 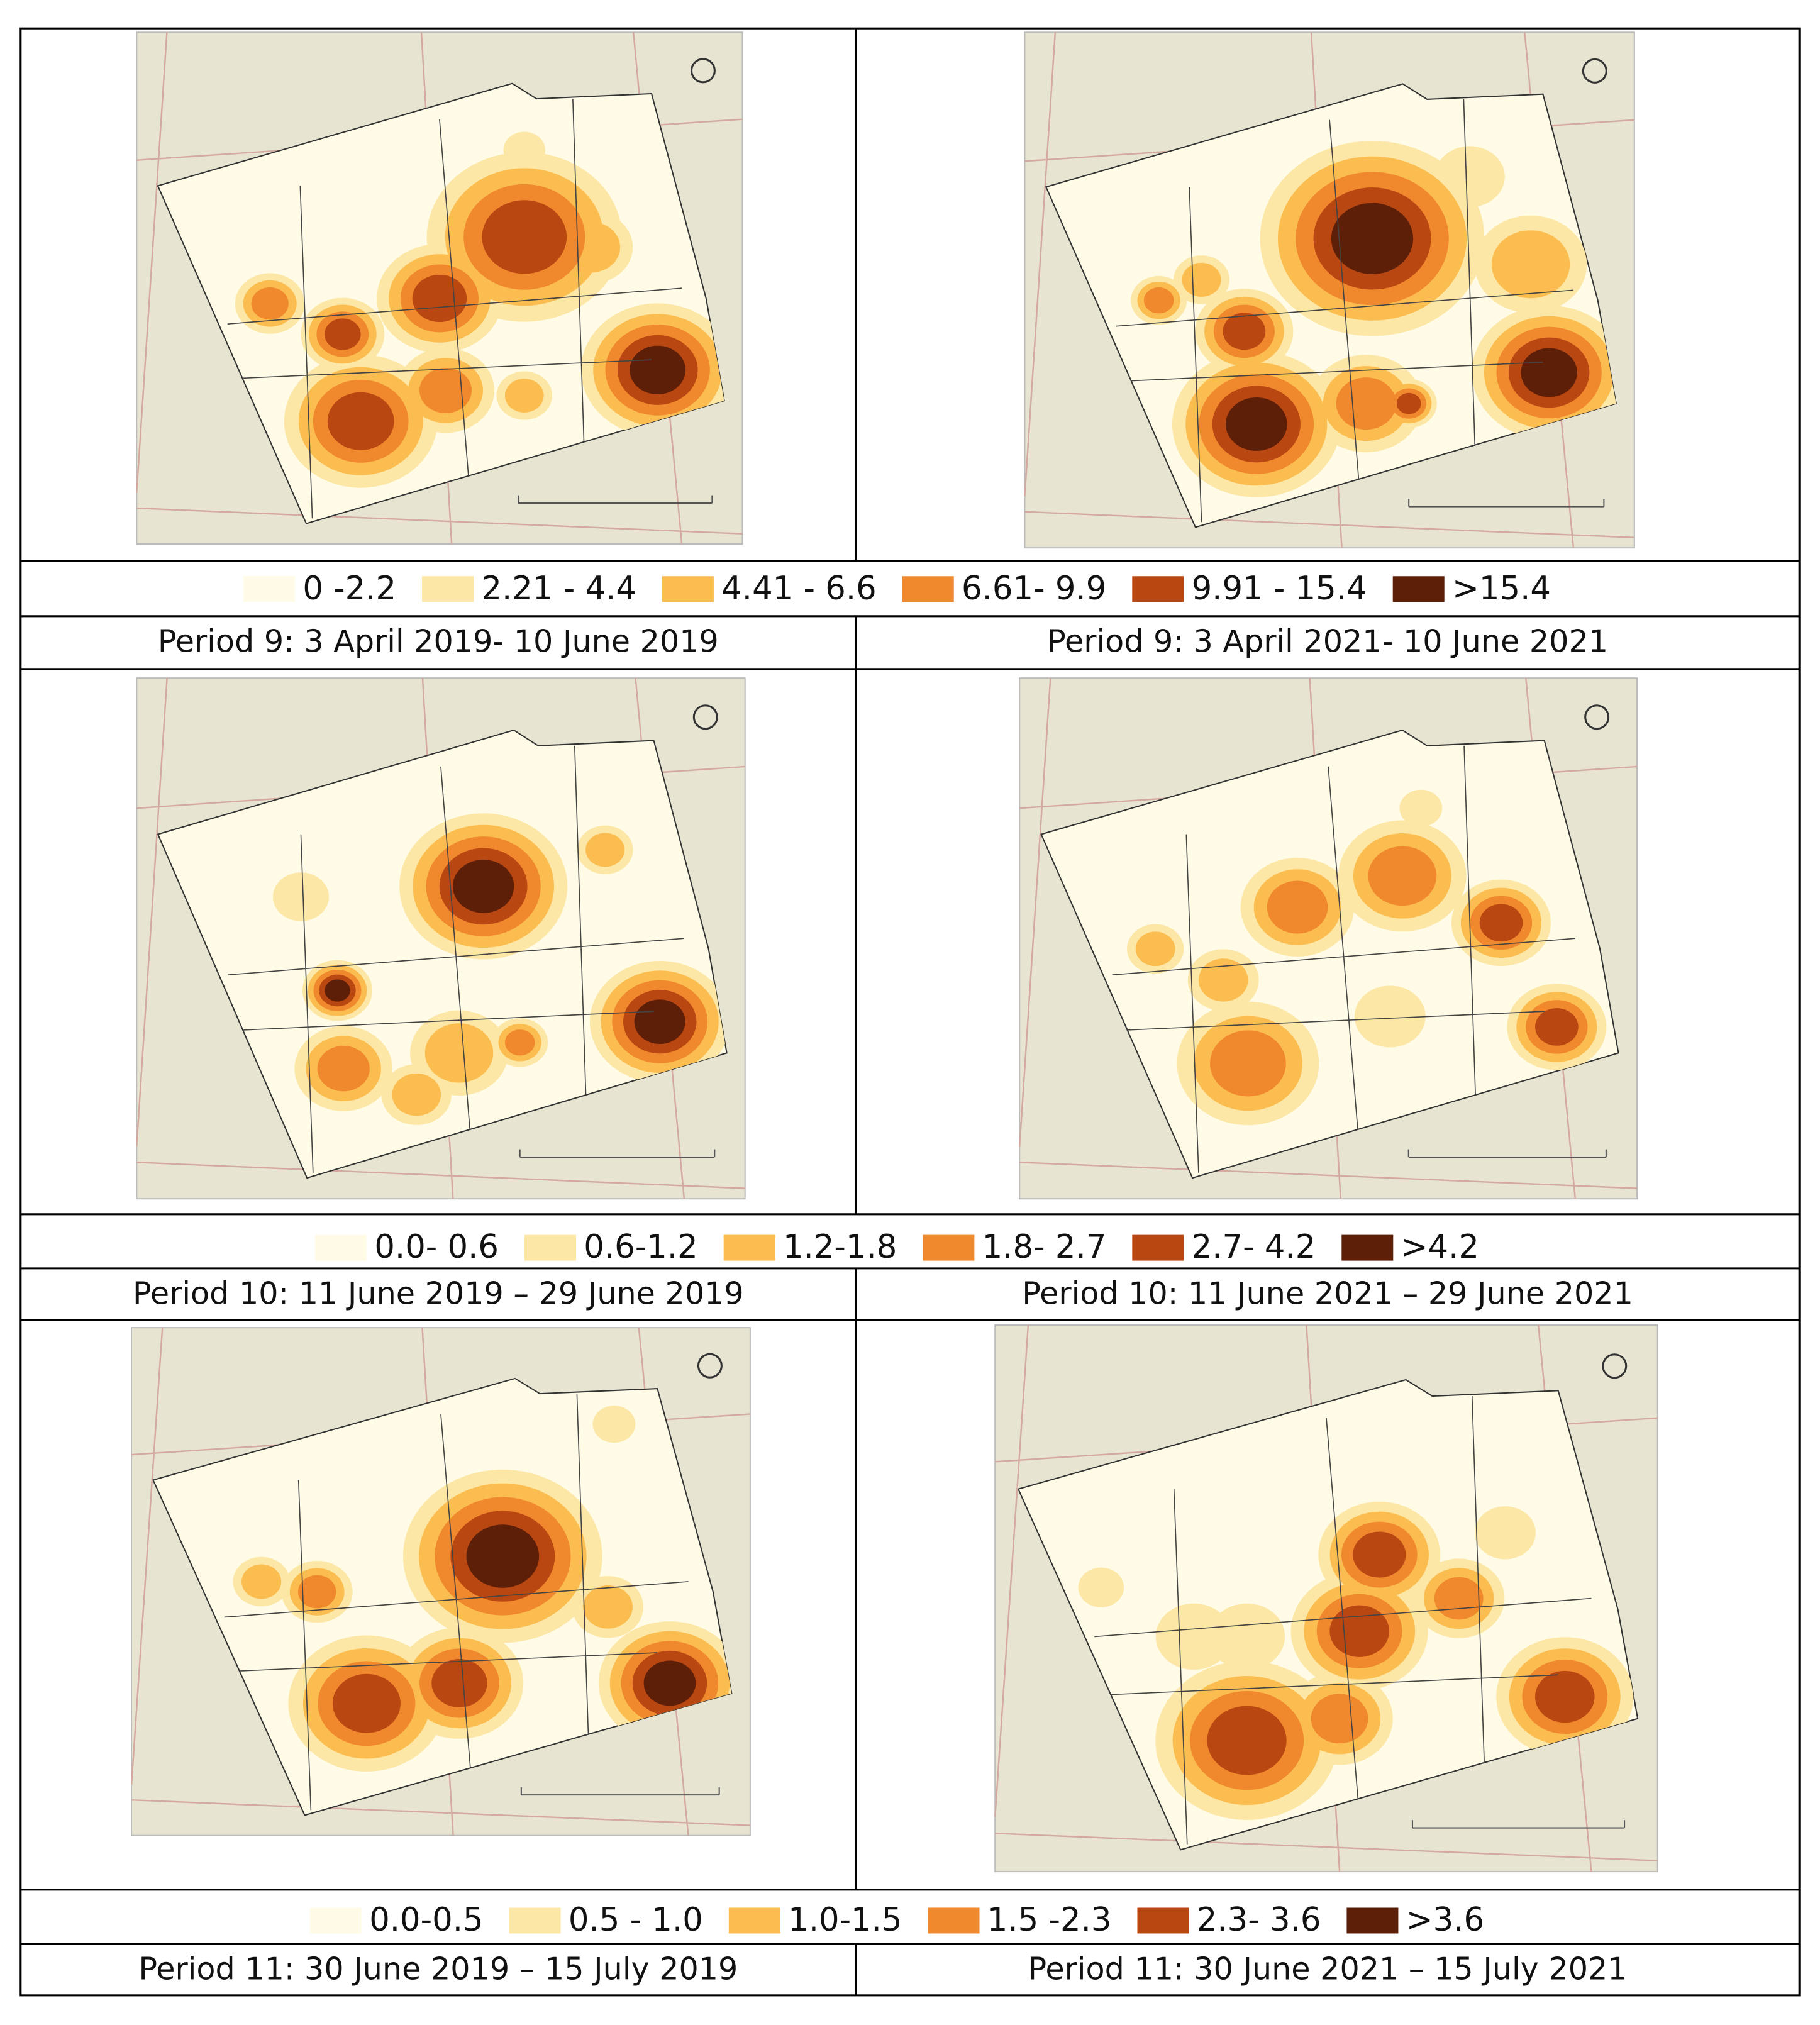 What do you see at coordinates (1327, 641) in the screenshot?
I see `period-caption: Period 9: 3 April 2021- 10 June 2021` at bounding box center [1327, 641].